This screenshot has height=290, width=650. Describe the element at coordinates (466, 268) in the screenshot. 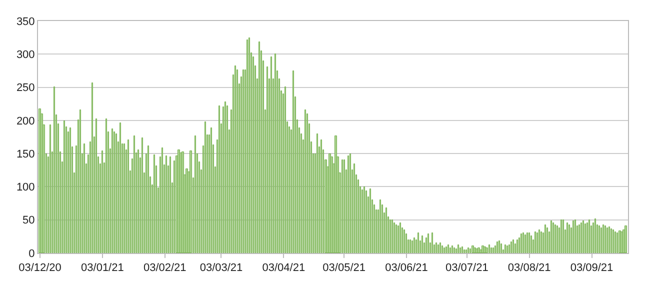

I see `x-tick-label: 03/07/21` at that location.